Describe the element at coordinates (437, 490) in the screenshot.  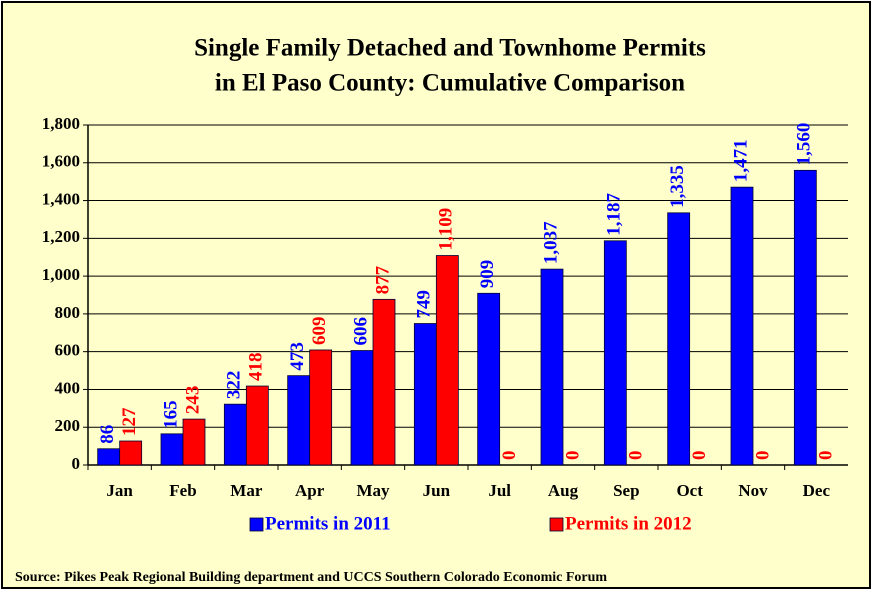
I see `x-tick-label: Jun` at that location.